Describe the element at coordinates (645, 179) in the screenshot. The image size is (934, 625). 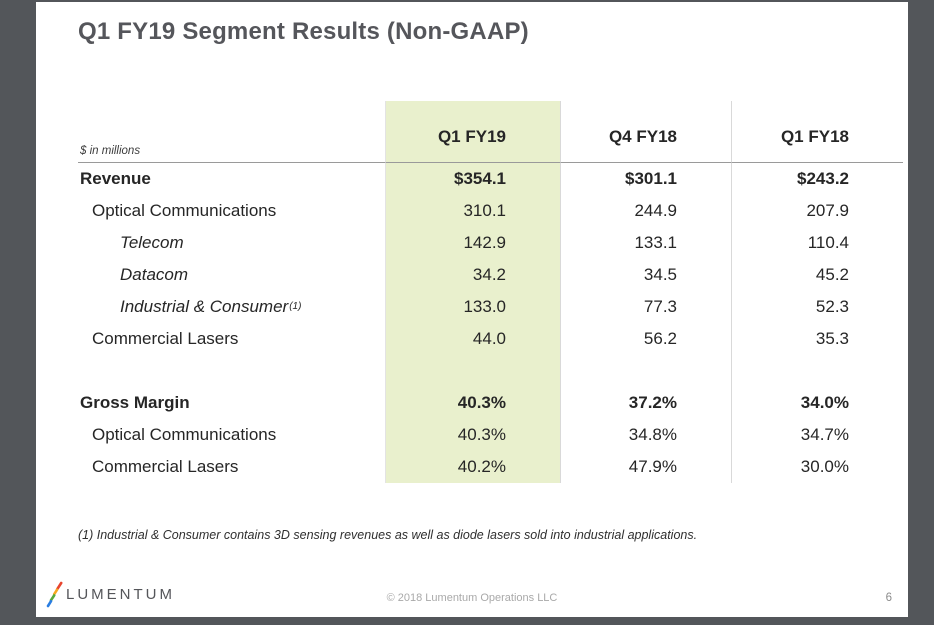
I see `cell-value: $301.1` at that location.